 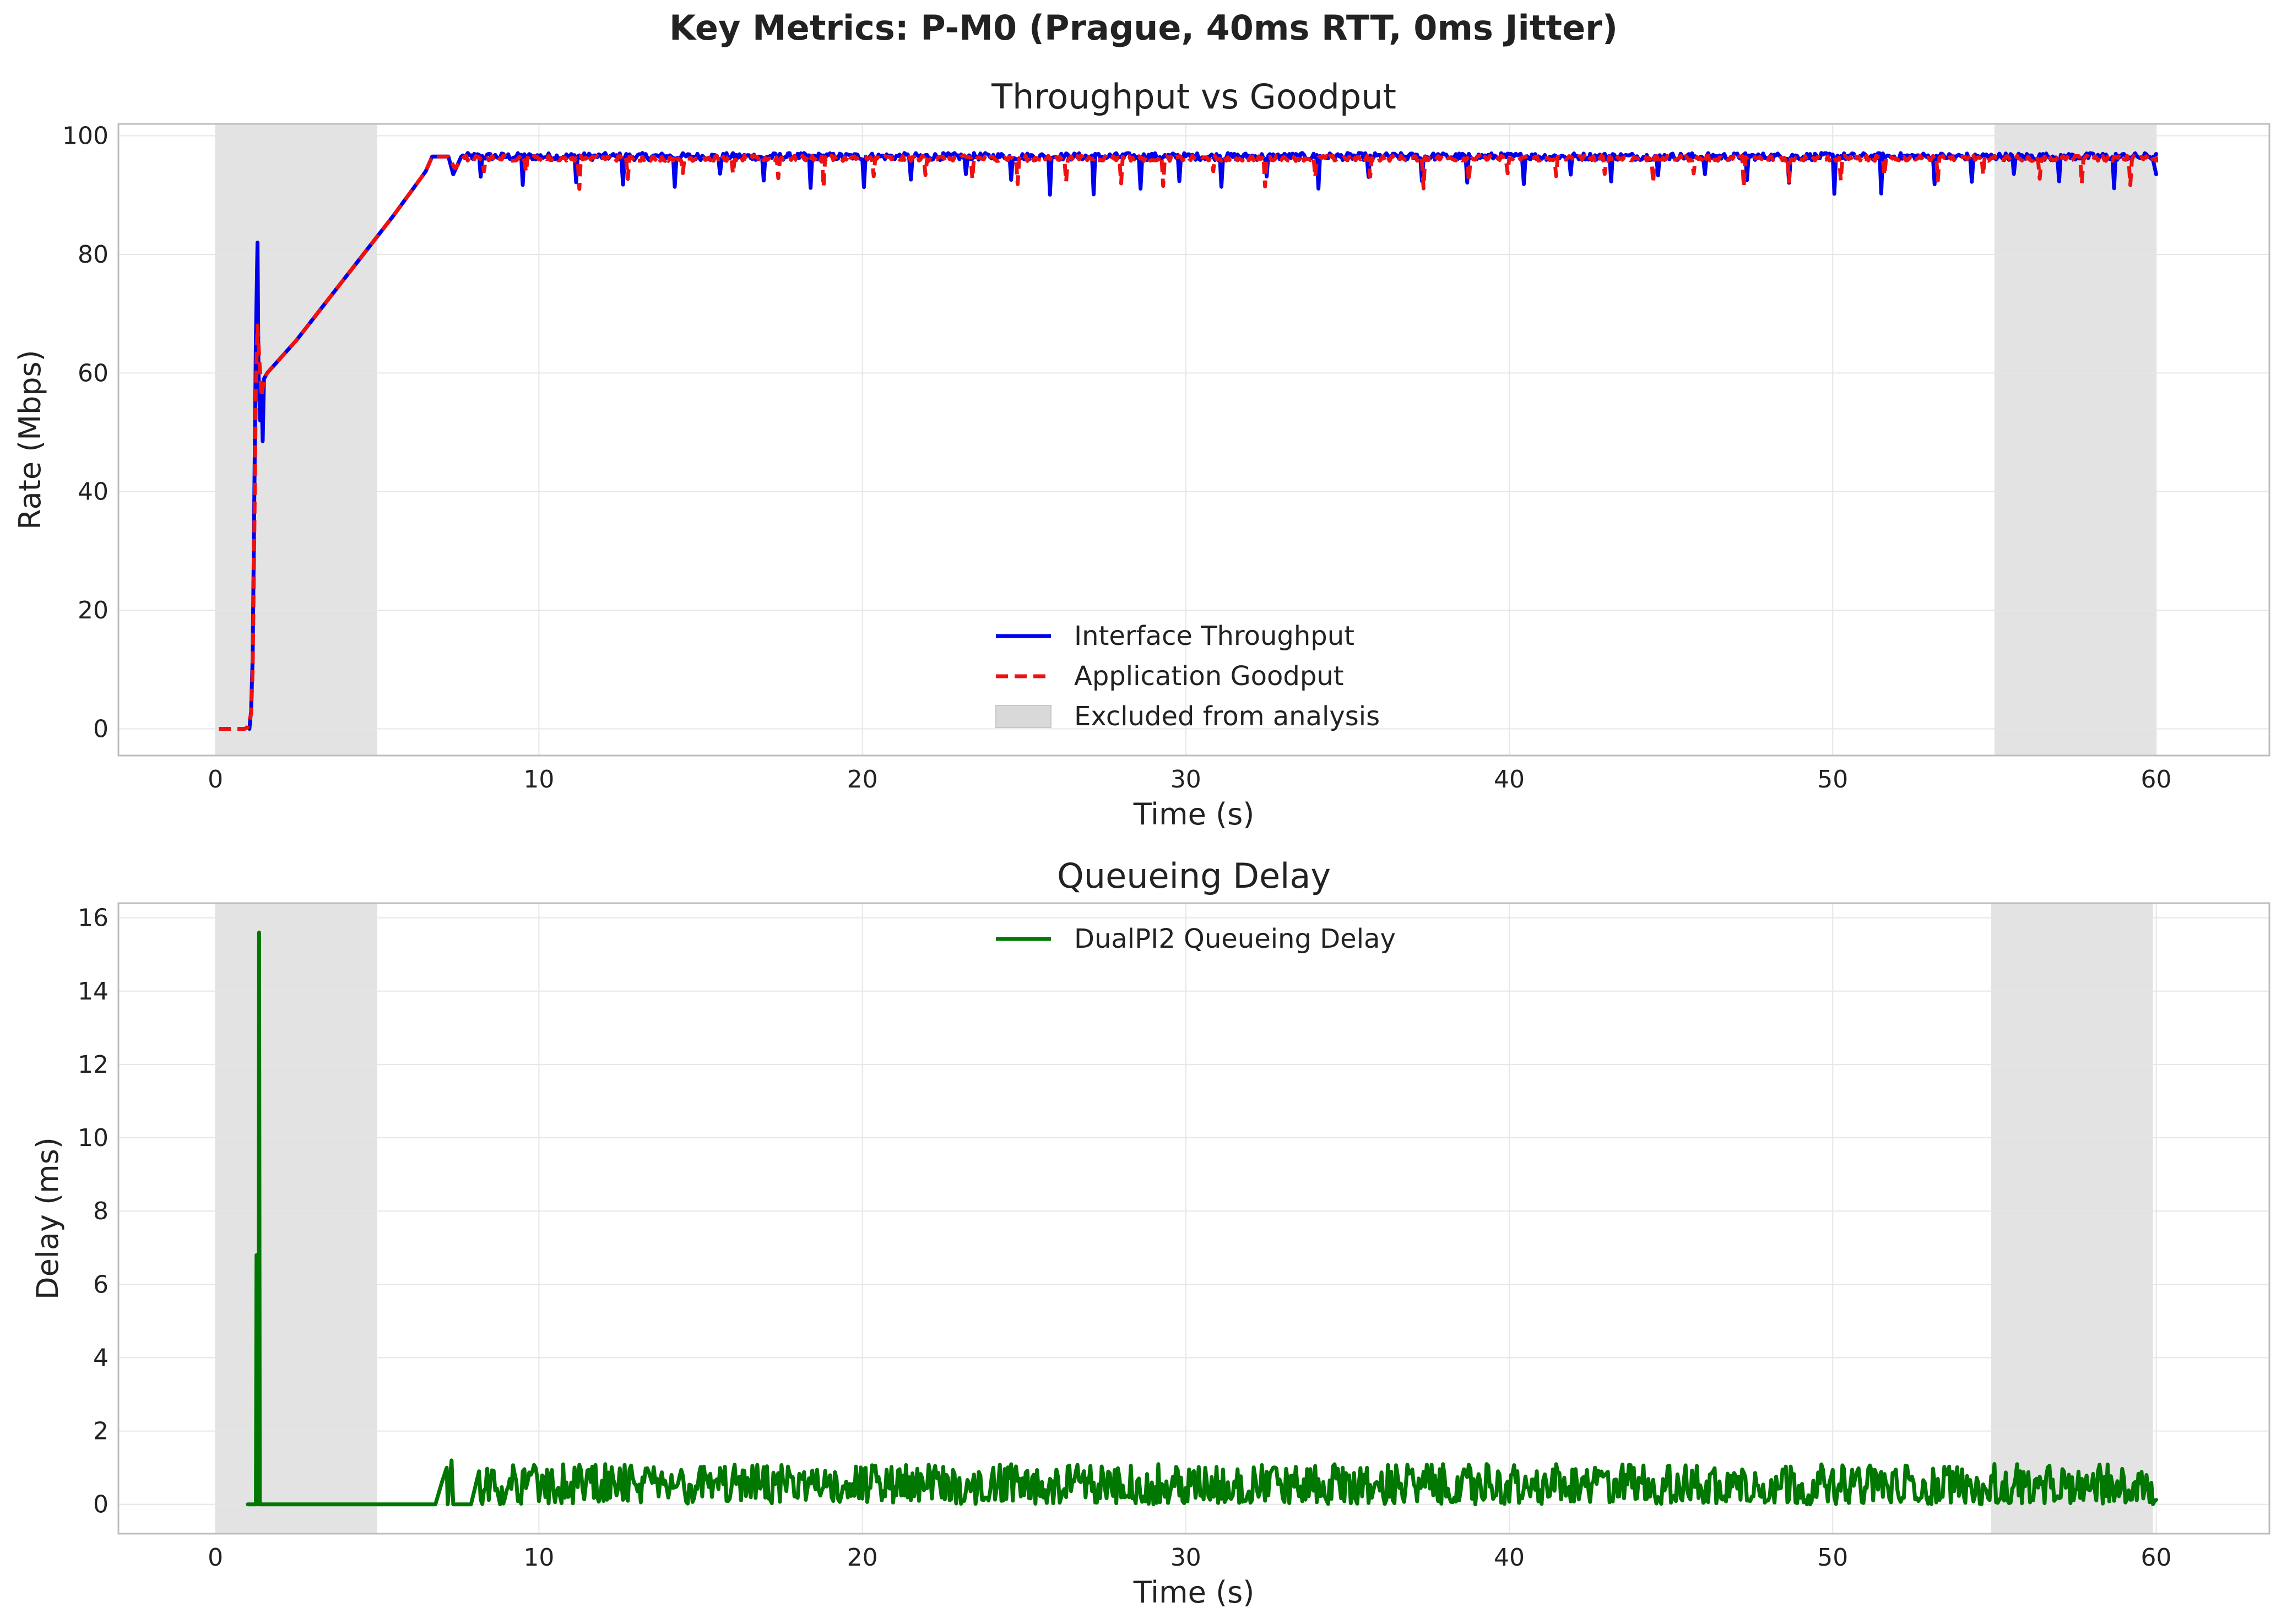 I want to click on throughput-x-axis-label: Time (s), so click(x=1194, y=814).